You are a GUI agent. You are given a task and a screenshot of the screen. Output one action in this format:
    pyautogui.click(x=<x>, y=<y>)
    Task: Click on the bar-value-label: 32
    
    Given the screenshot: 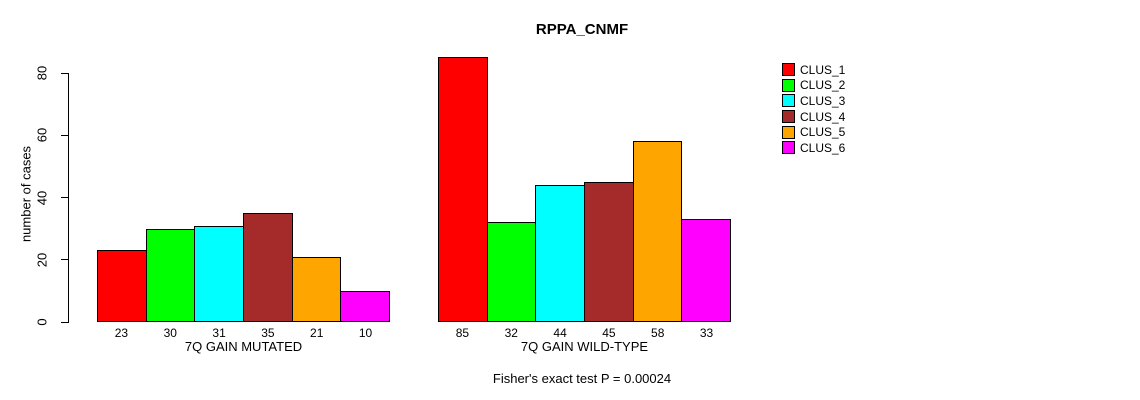 What is the action you would take?
    pyautogui.click(x=511, y=333)
    